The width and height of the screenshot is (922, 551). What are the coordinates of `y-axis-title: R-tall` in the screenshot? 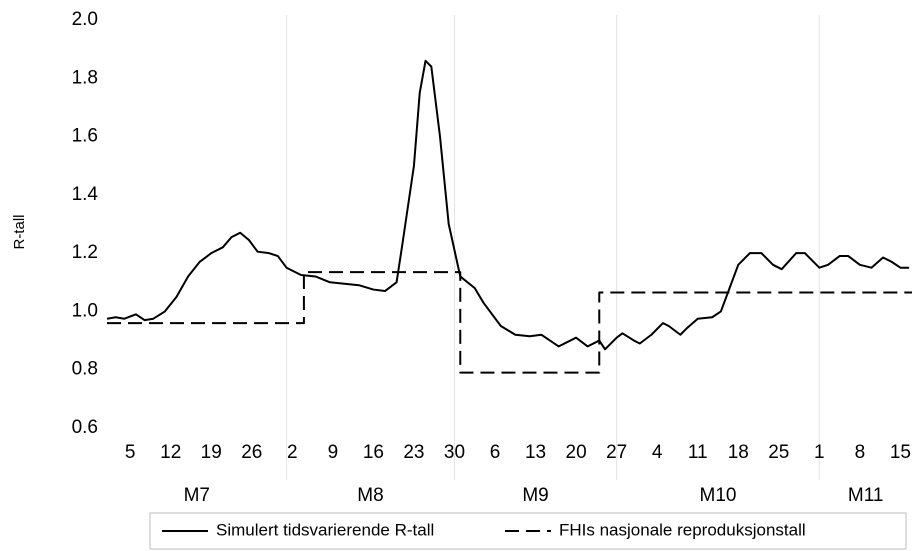 It's located at (19, 231).